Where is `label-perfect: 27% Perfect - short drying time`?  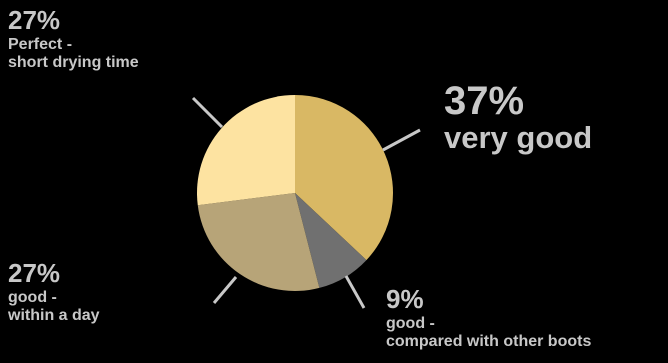
label-perfect: 27% Perfect - short drying time is located at coordinates (73, 39).